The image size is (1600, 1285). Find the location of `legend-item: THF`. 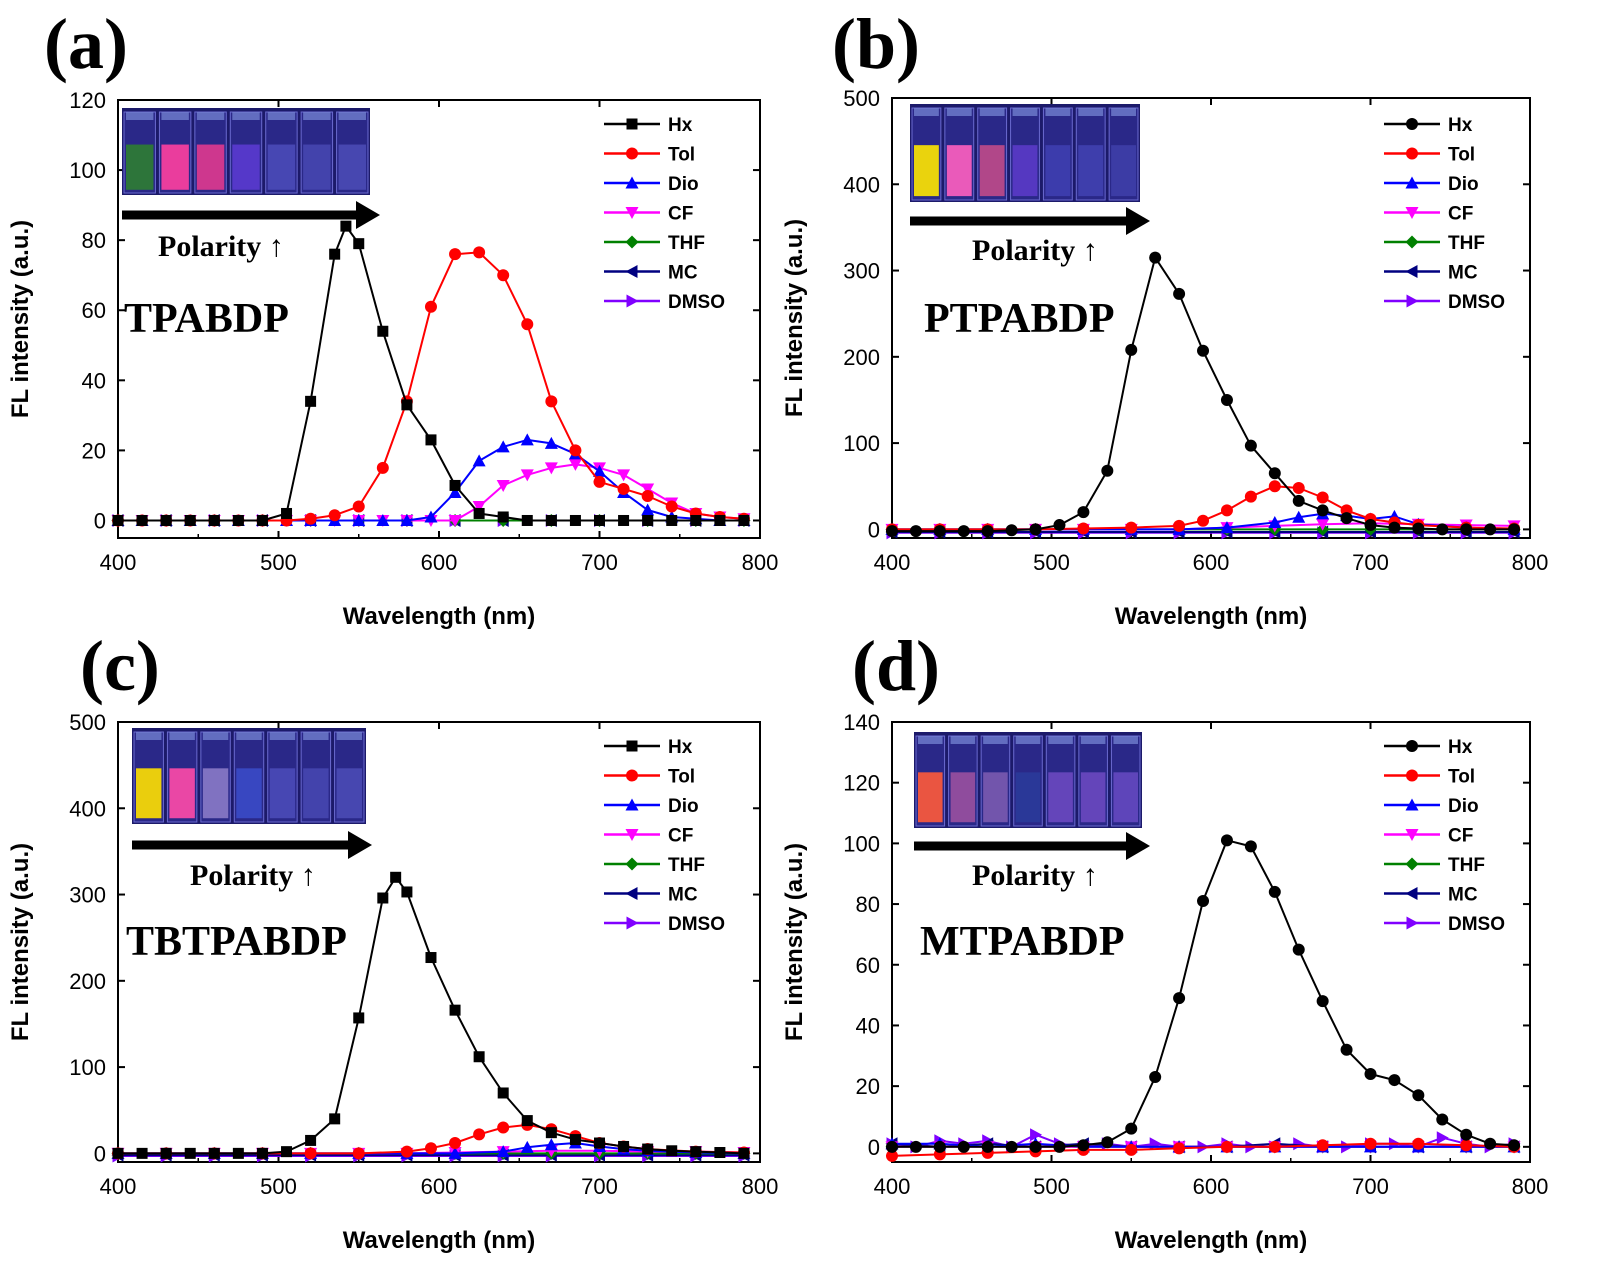

legend-item: THF is located at coordinates (654, 243).